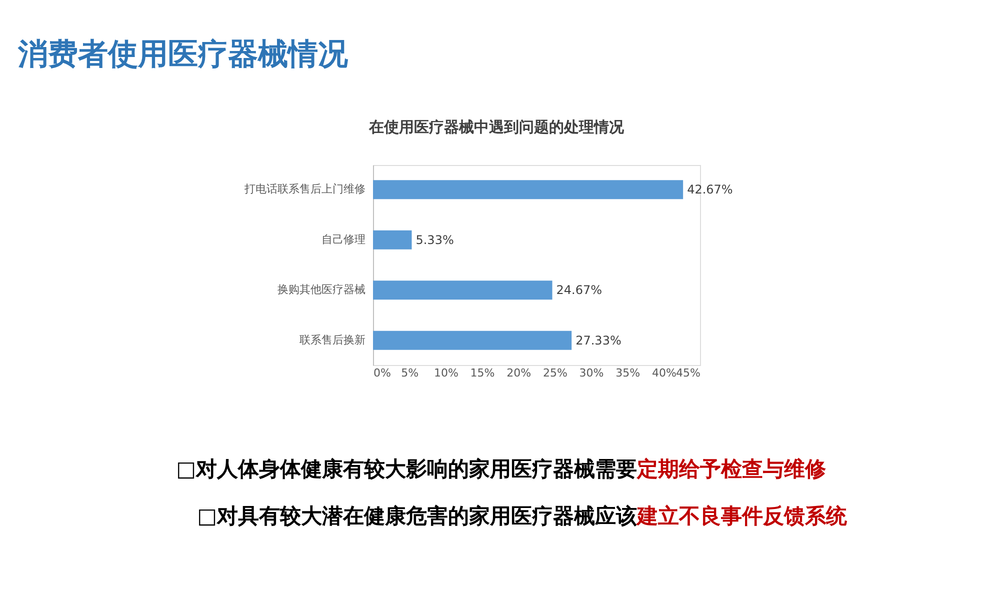  I want to click on x-tick-label: 25%, so click(555, 373).